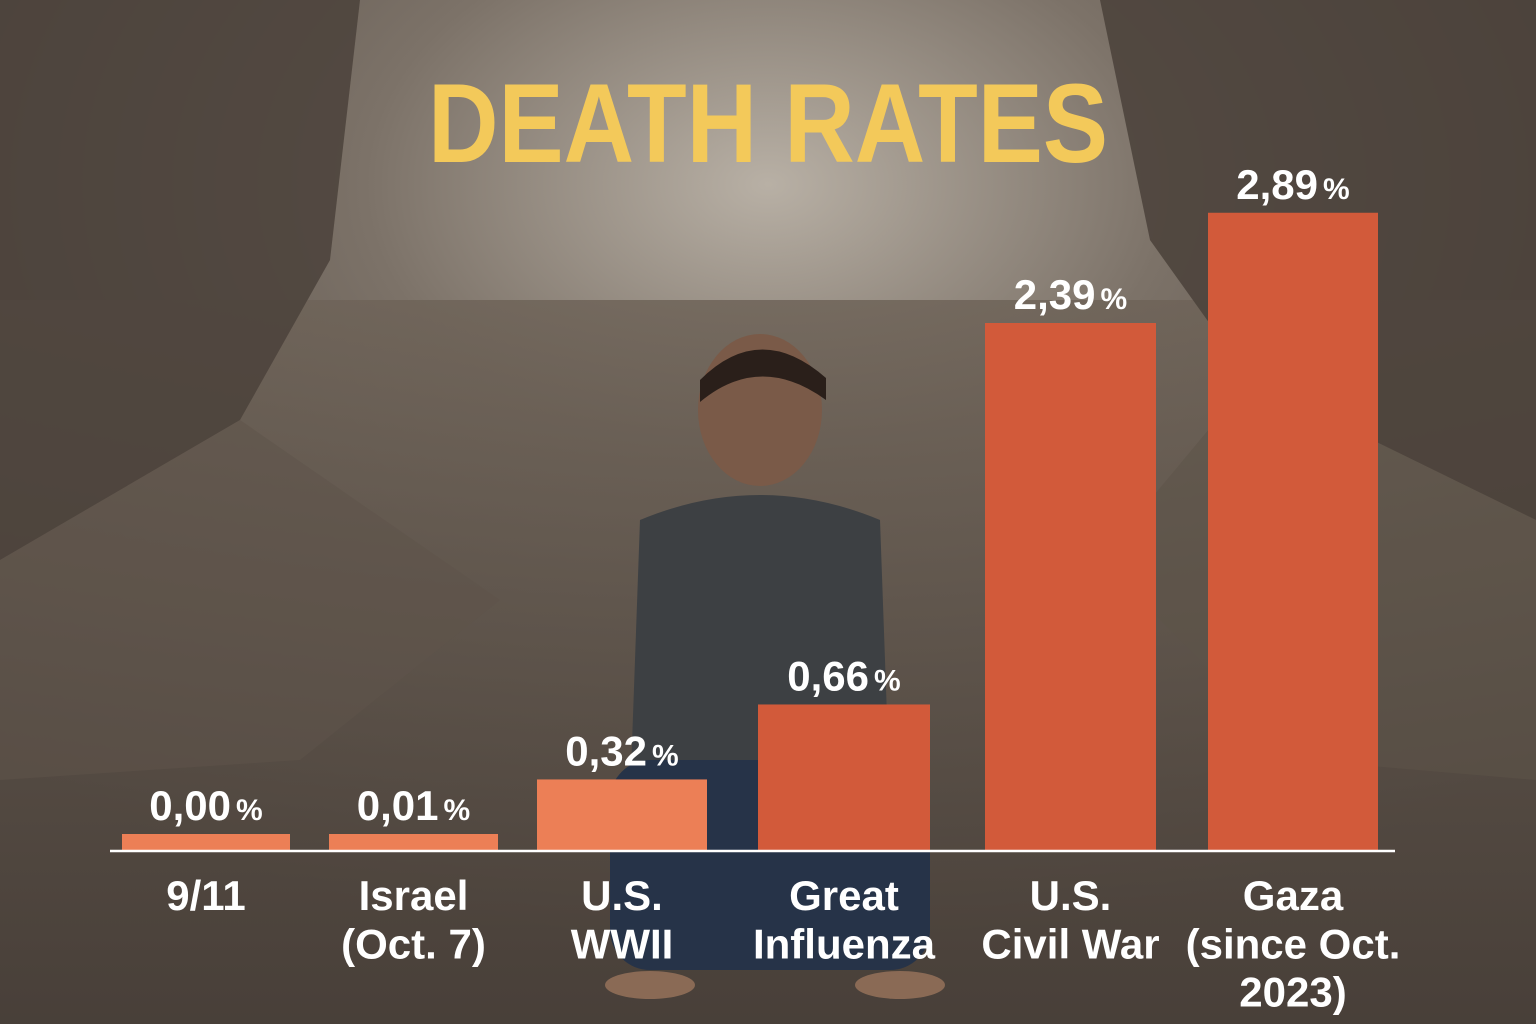 Image resolution: width=1536 pixels, height=1024 pixels. I want to click on category-label-4: Great Influenza, so click(844, 919).